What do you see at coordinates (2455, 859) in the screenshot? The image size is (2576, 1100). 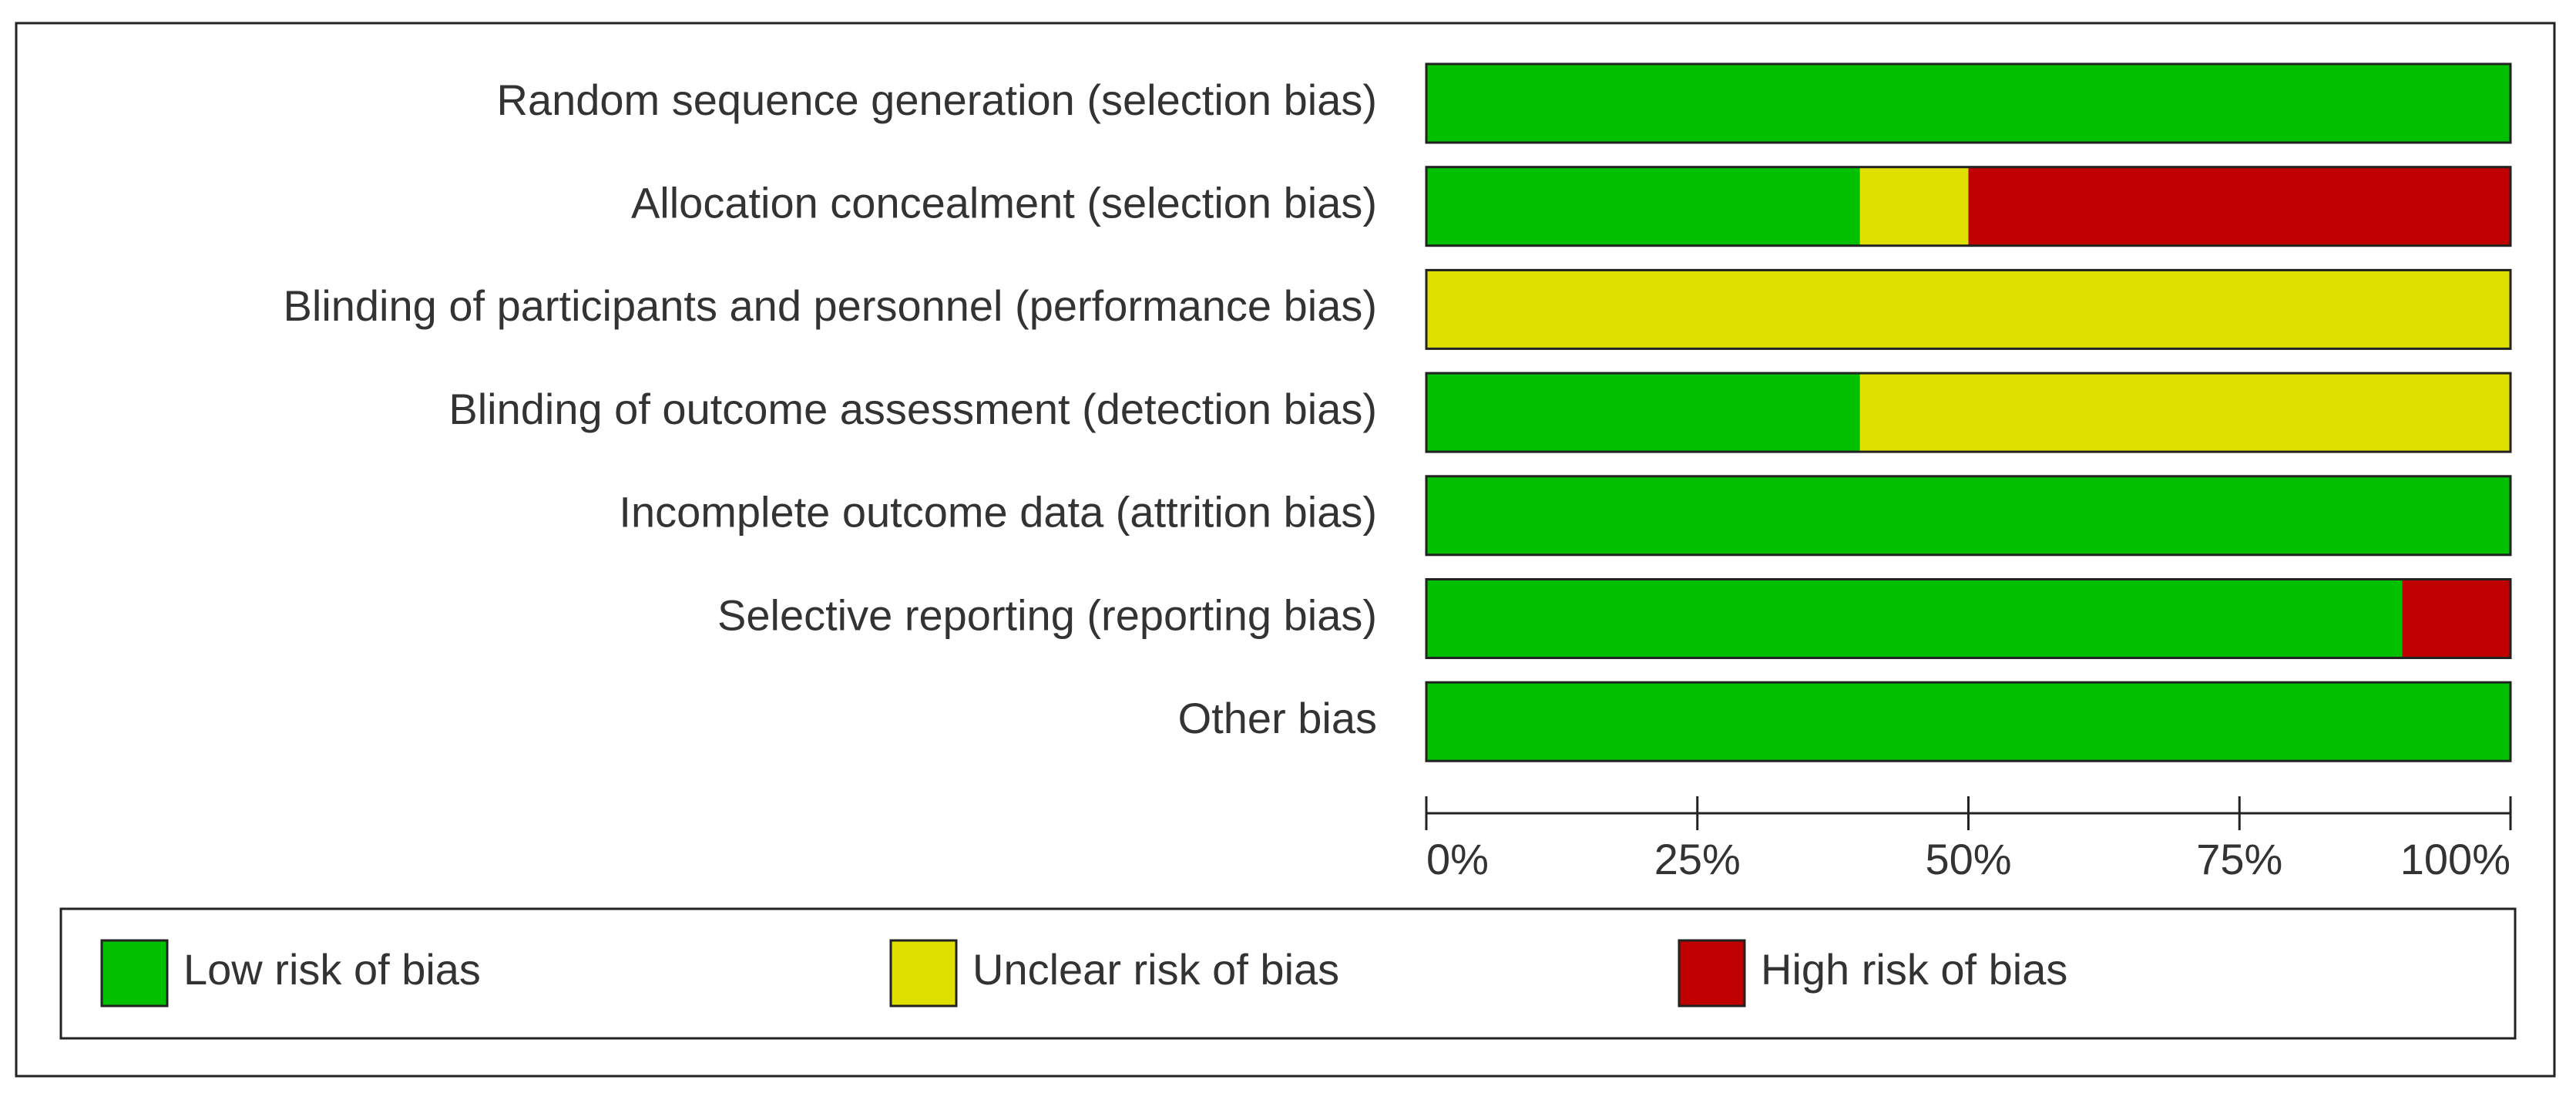 I see `x-tick-label: 100%` at bounding box center [2455, 859].